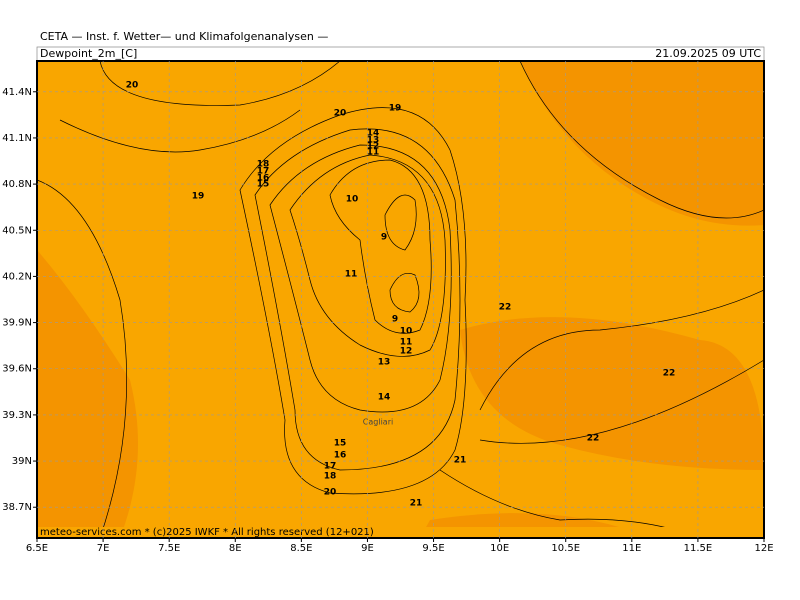 Image resolution: width=800 pixels, height=600 pixels. I want to click on x-tick-label: 11.5E, so click(698, 548).